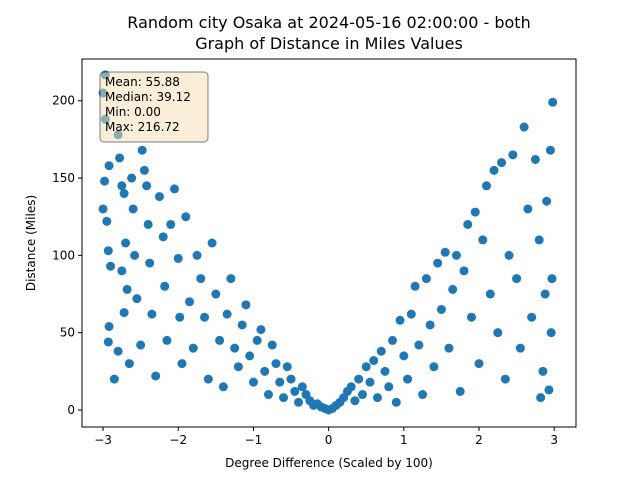 The width and height of the screenshot is (640, 484). Describe the element at coordinates (329, 440) in the screenshot. I see `x-tick-label: 0` at that location.